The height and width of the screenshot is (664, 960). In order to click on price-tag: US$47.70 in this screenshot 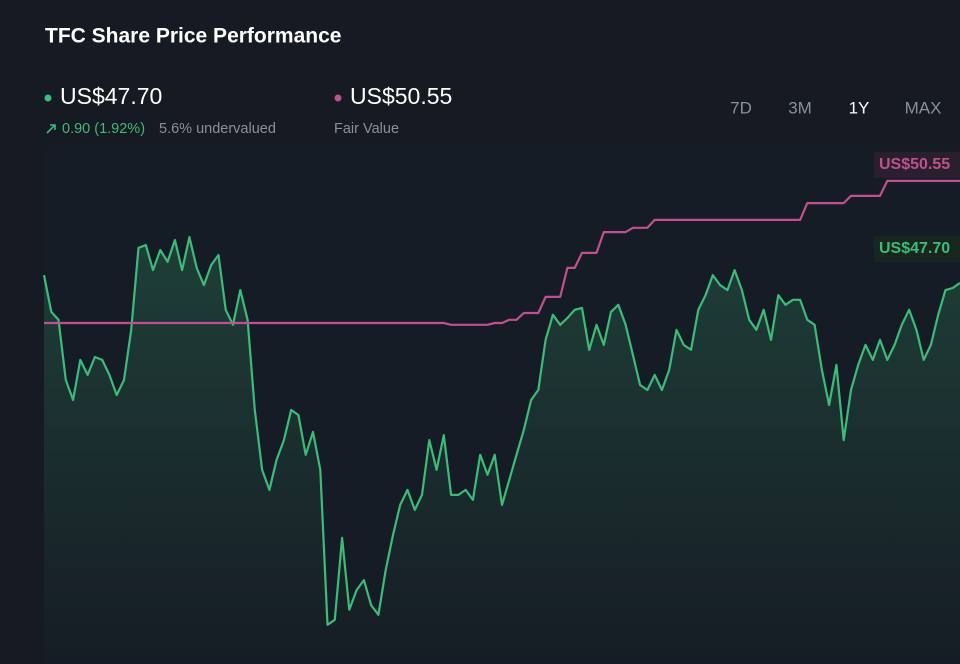, I will do `click(914, 248)`.